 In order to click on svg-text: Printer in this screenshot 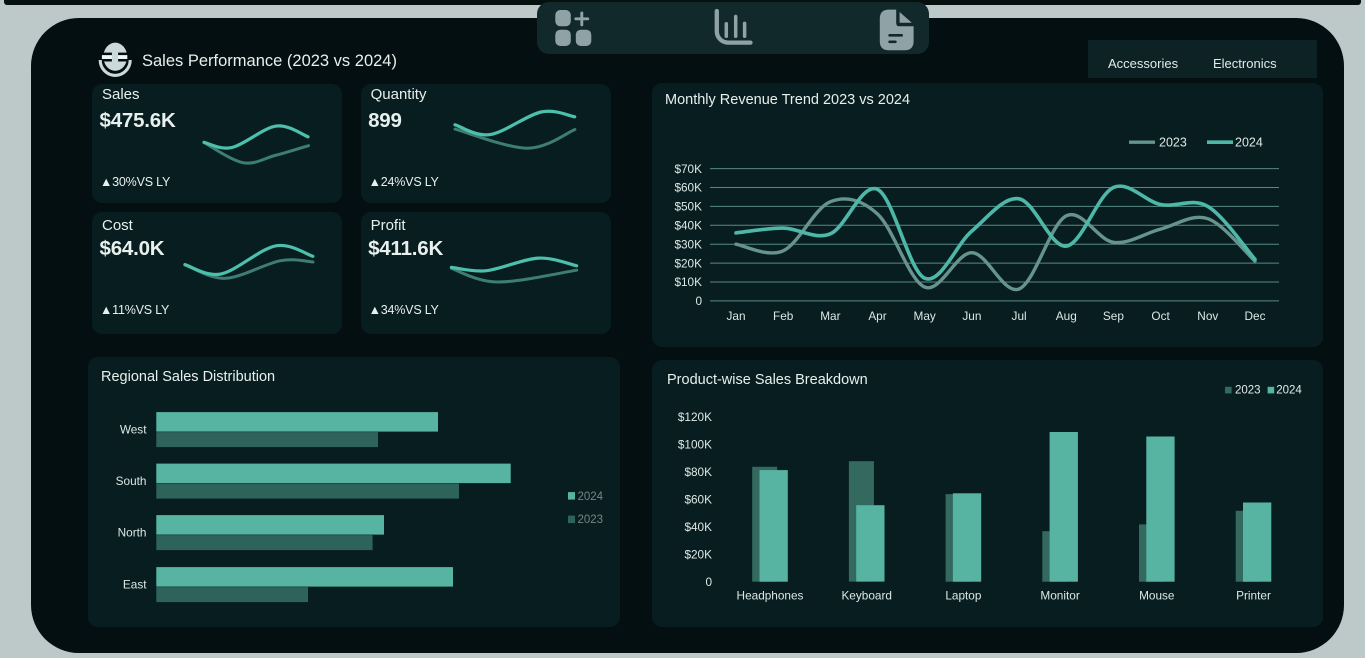, I will do `click(1253, 596)`.